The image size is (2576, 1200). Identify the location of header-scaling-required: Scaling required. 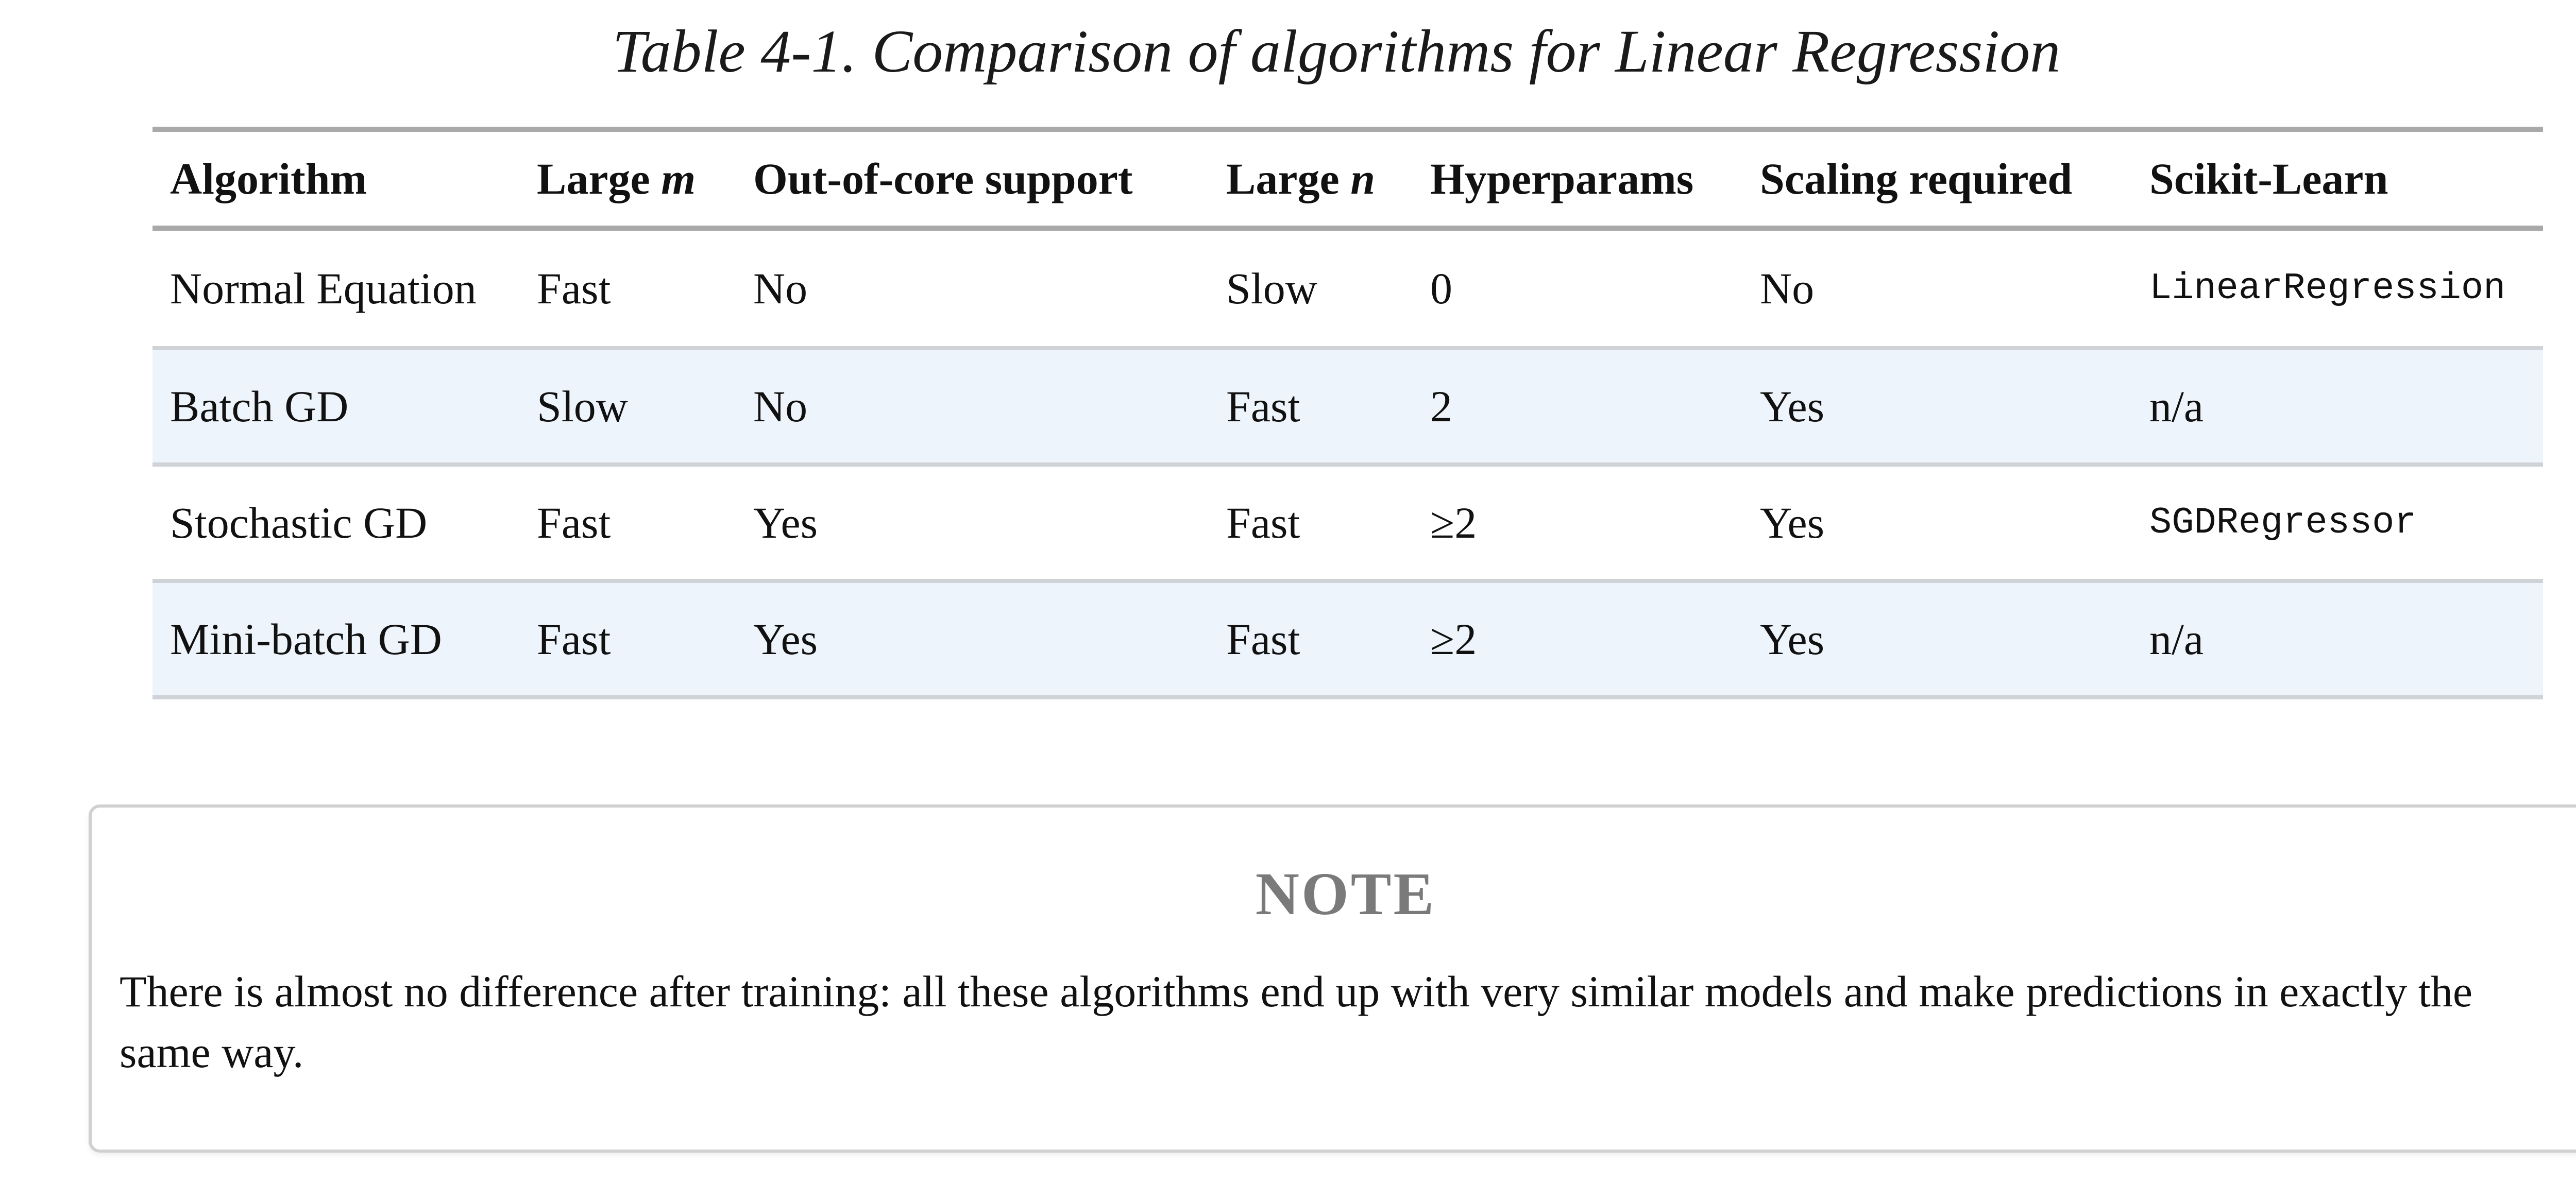
(1916, 178).